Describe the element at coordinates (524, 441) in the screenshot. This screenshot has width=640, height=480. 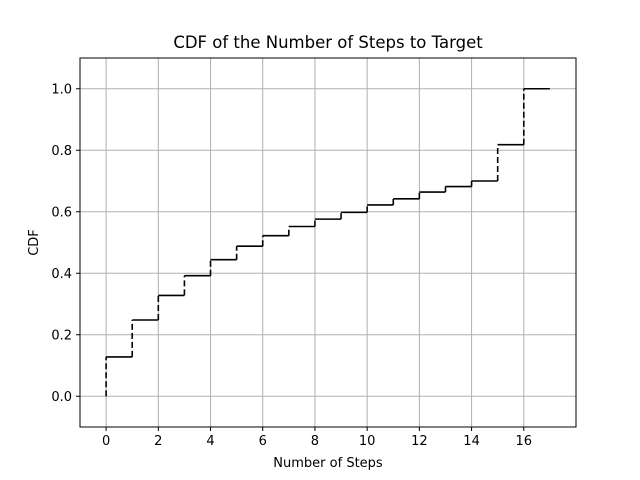
I see `x-tick-label: 16` at that location.